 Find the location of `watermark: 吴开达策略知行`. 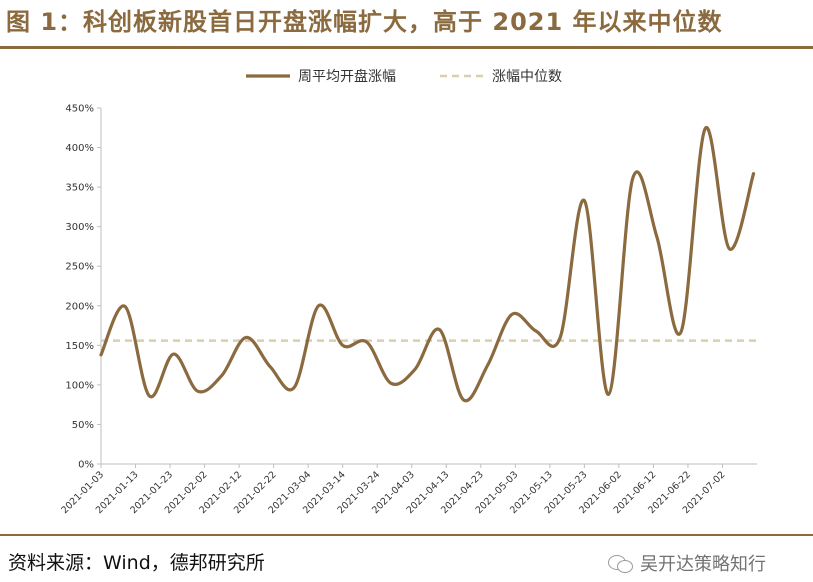

watermark: 吴开达策略知行 is located at coordinates (687, 563).